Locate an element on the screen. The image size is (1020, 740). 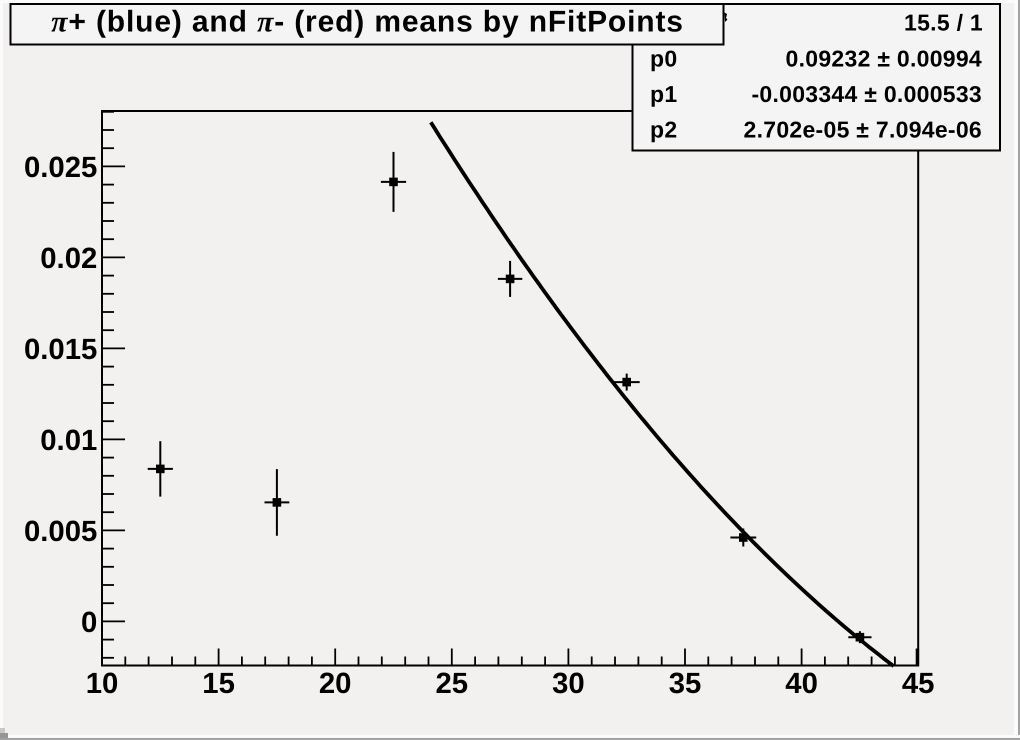
svg-text: 0.09232 ± 0.00994 is located at coordinates (884, 58).